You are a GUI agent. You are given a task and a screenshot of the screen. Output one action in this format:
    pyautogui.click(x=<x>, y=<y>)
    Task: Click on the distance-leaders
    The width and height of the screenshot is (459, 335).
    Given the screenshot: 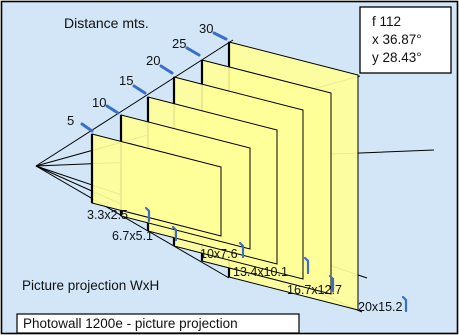 What is the action you would take?
    pyautogui.click(x=154, y=82)
    